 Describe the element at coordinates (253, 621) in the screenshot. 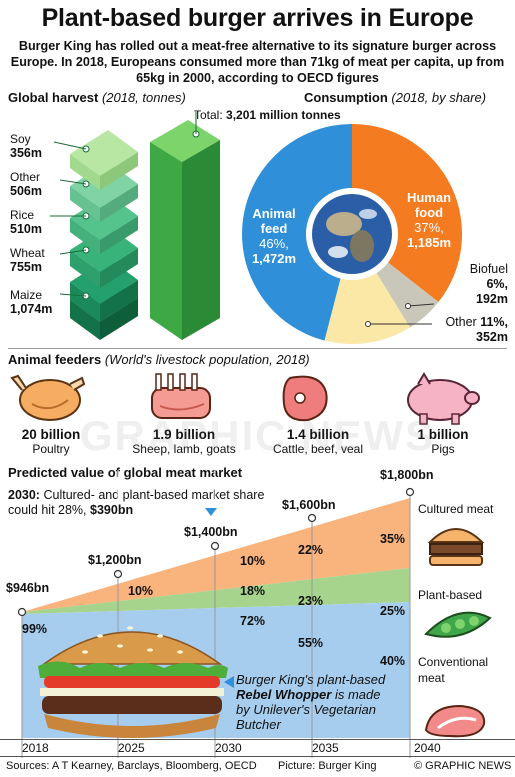

I see `conventional-pct-2030: 72%` at that location.